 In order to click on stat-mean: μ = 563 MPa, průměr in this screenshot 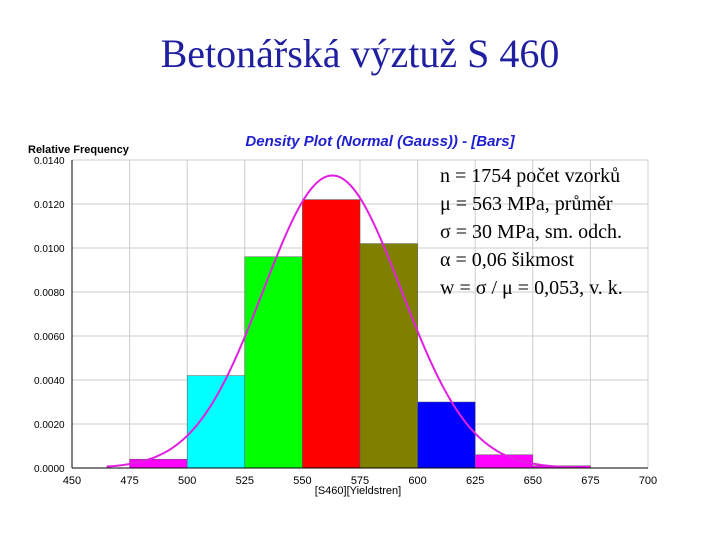, I will do `click(526, 204)`.